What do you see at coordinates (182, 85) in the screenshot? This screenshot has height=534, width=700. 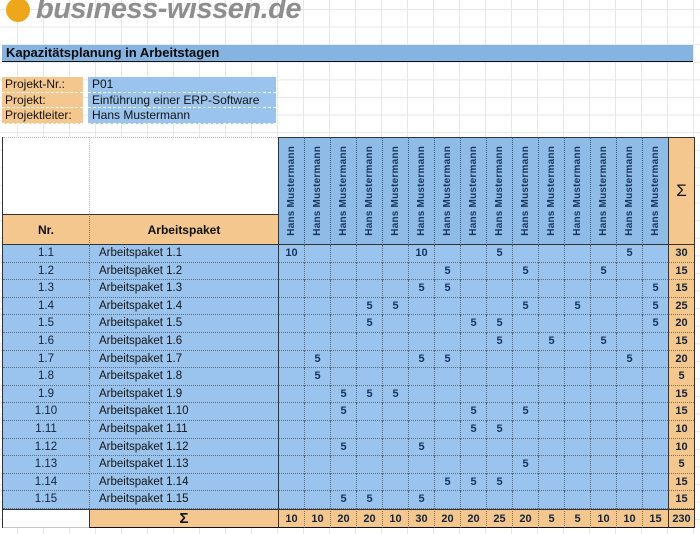 I see `project-number-value: P01` at bounding box center [182, 85].